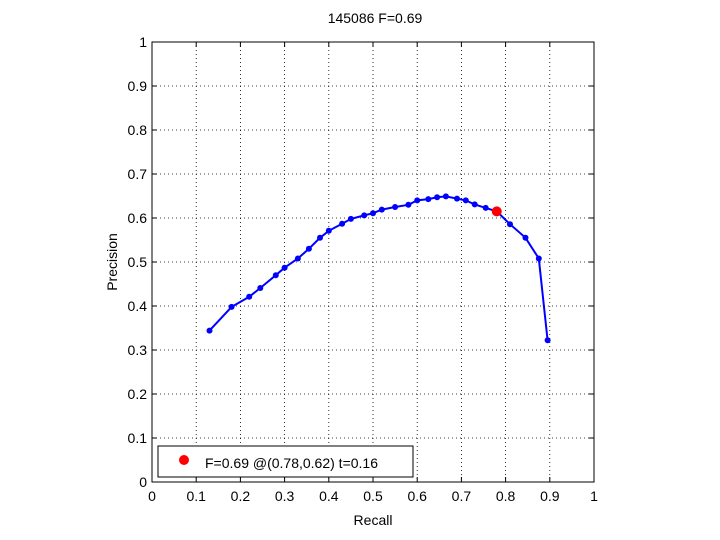 This screenshot has width=720, height=540. I want to click on x-tick-label: 0.4, so click(329, 496).